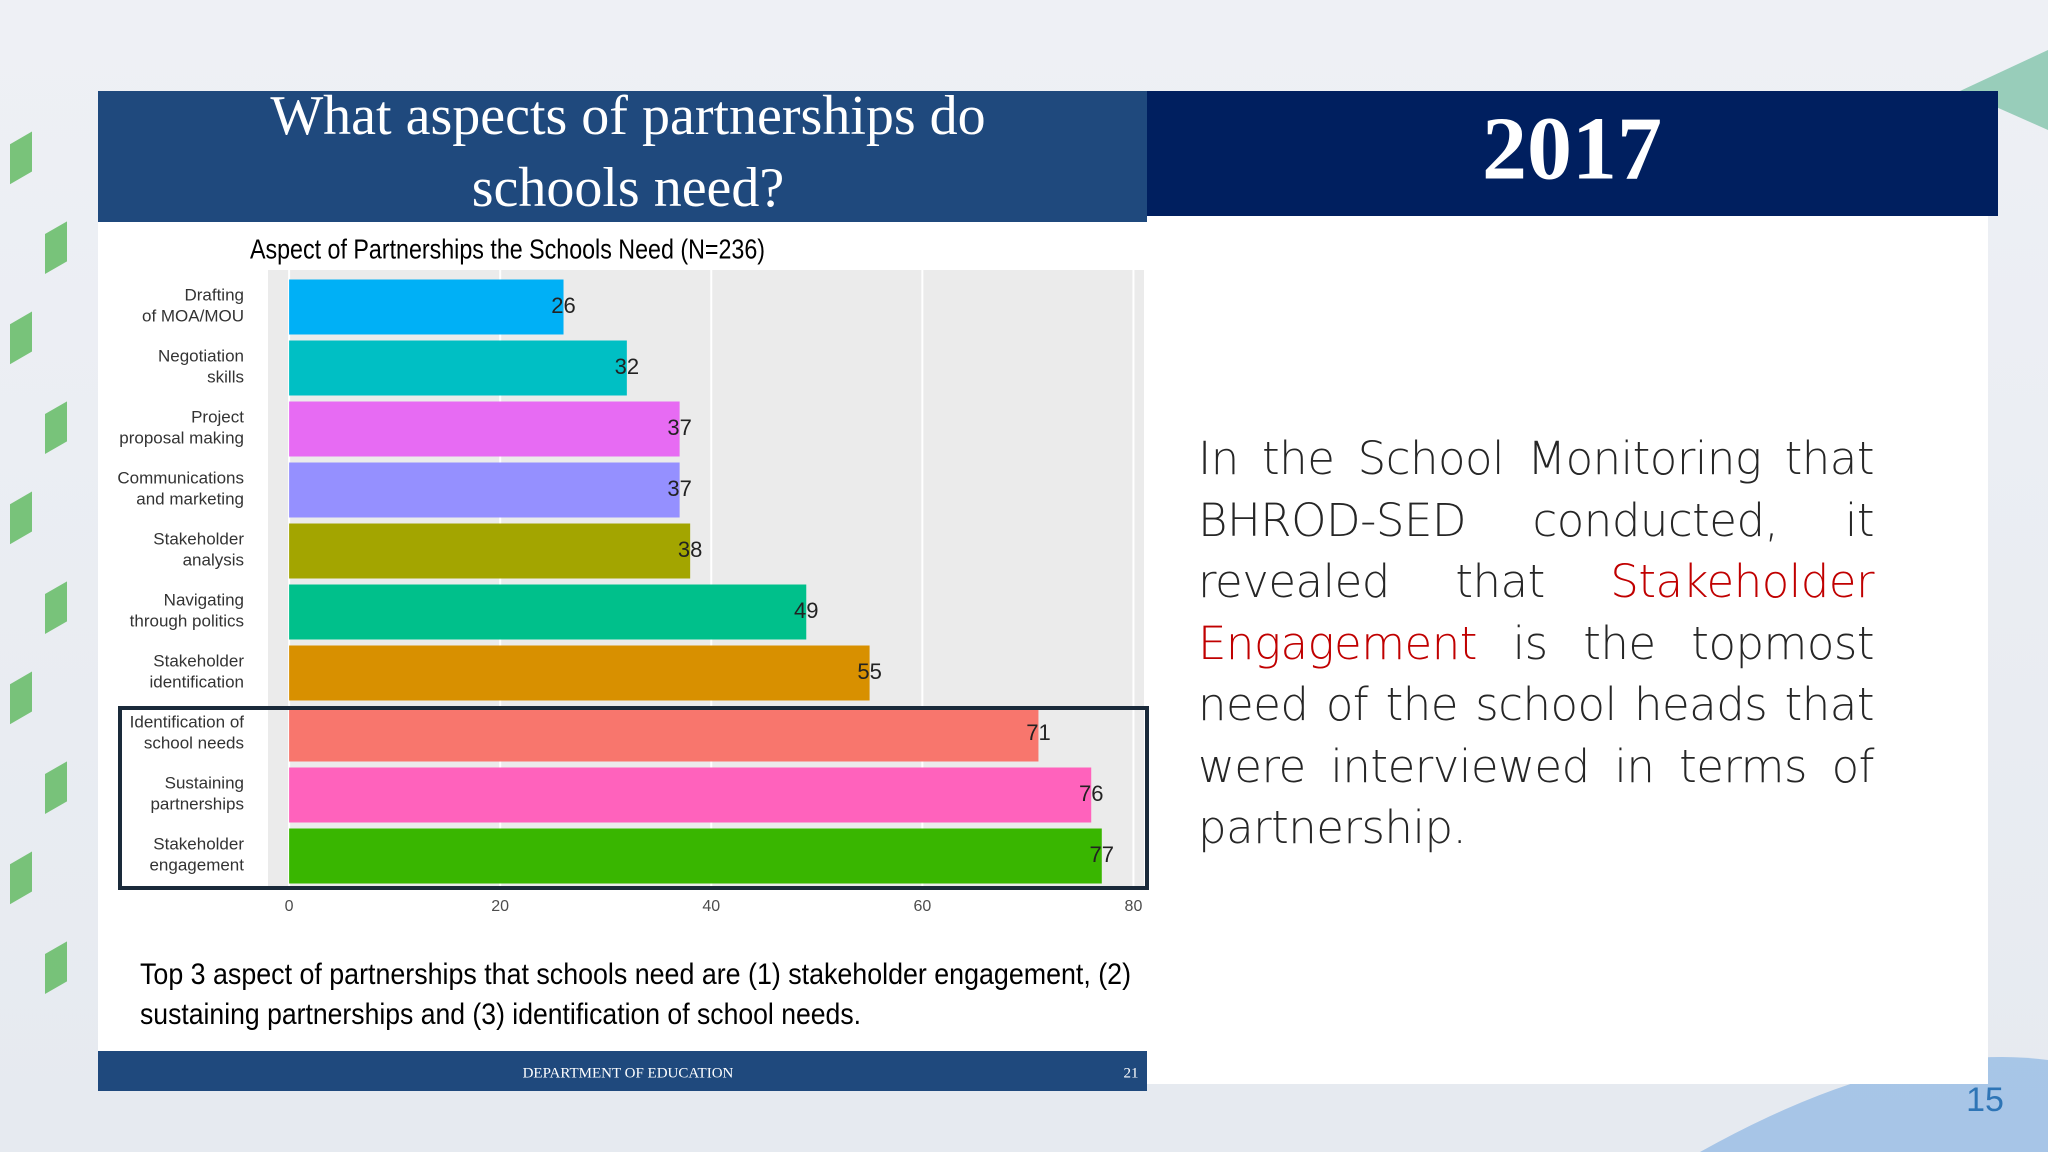  I want to click on y-tick-label: Identification of school needs, so click(187, 733).